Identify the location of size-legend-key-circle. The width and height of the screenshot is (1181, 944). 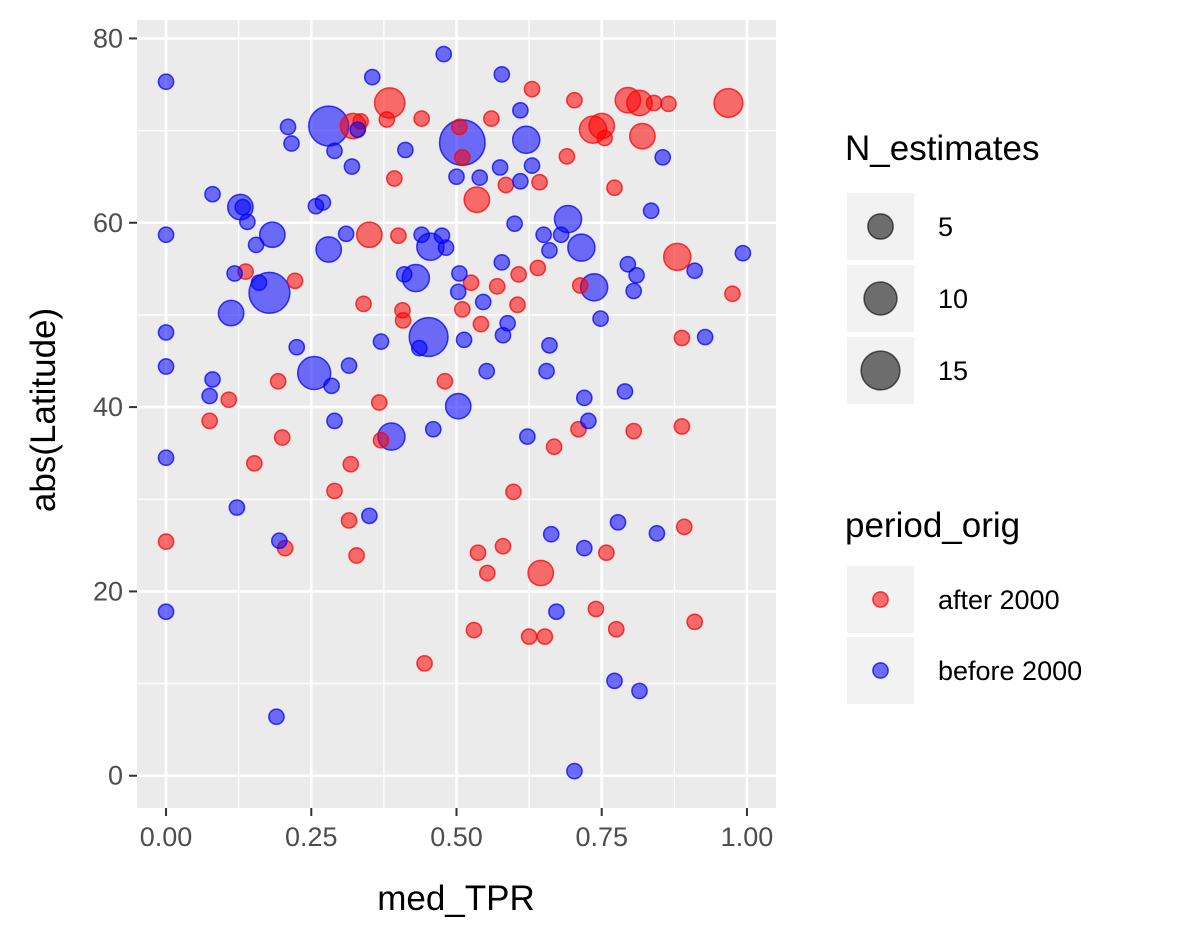
(880, 298).